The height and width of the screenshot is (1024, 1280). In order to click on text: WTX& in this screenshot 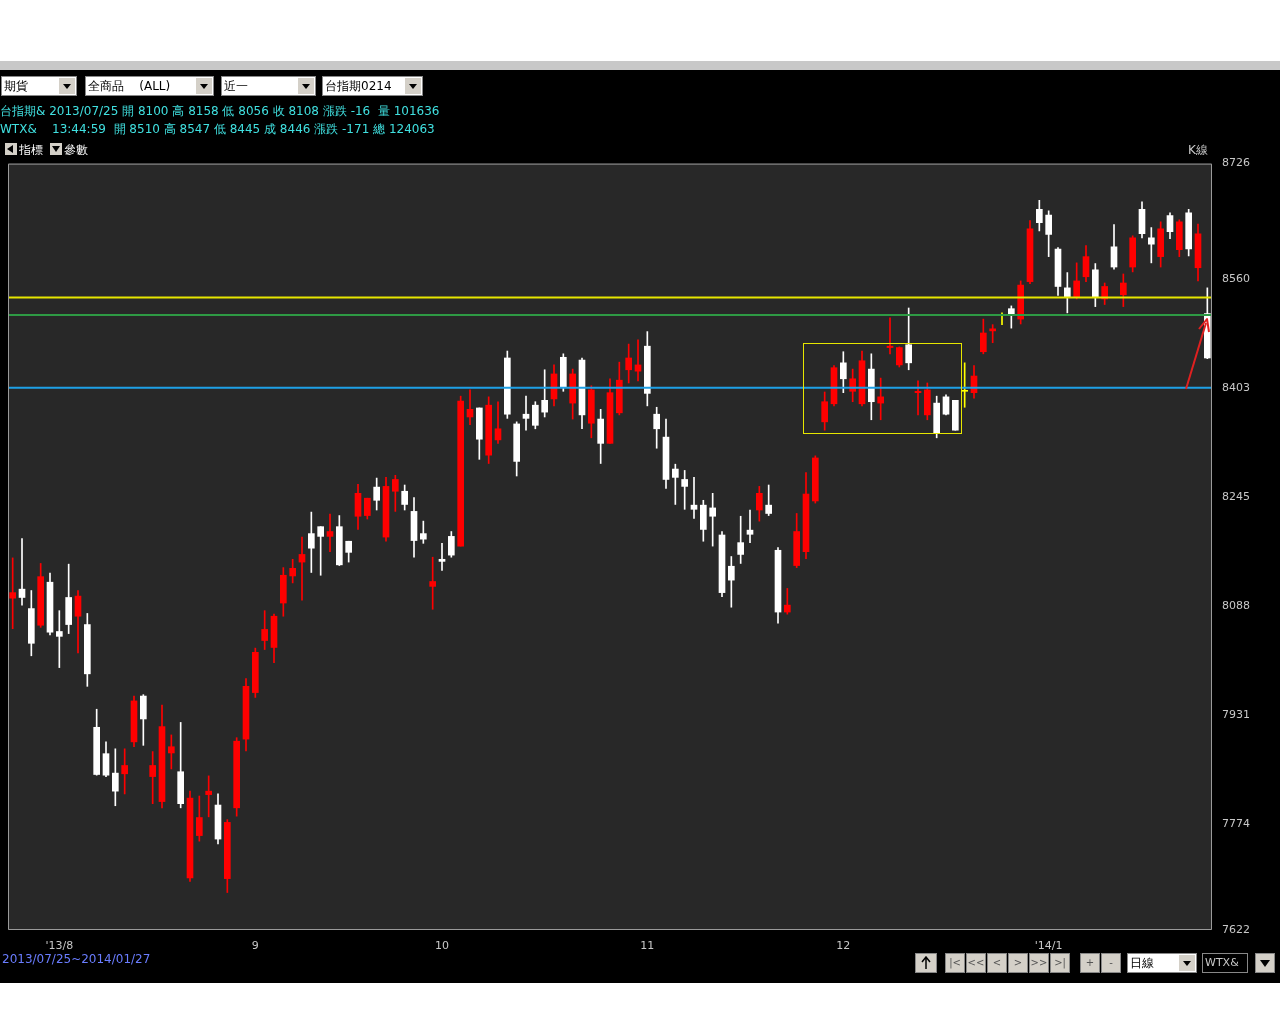, I will do `click(1225, 963)`.